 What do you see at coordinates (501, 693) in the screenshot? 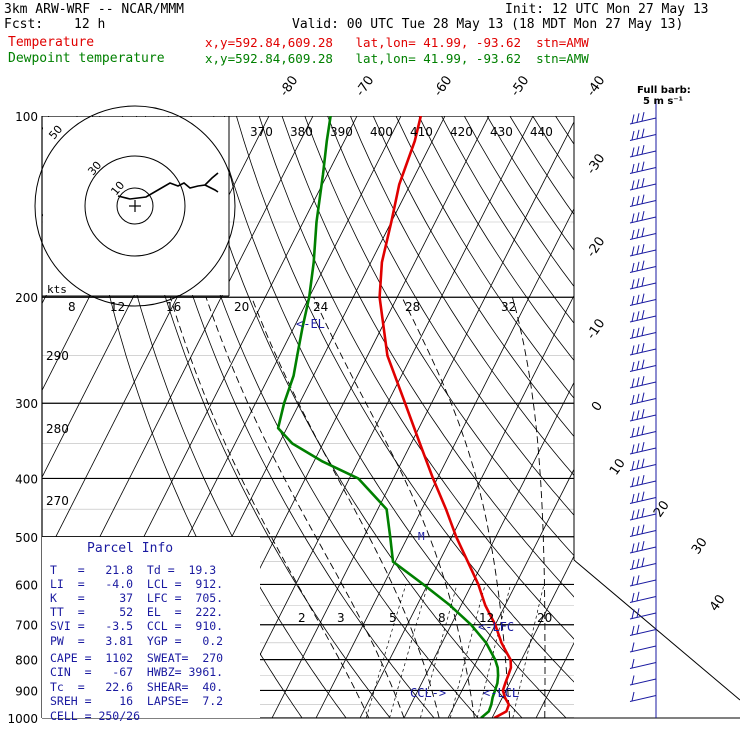
I see `lcl-marker: <-LCL` at bounding box center [501, 693].